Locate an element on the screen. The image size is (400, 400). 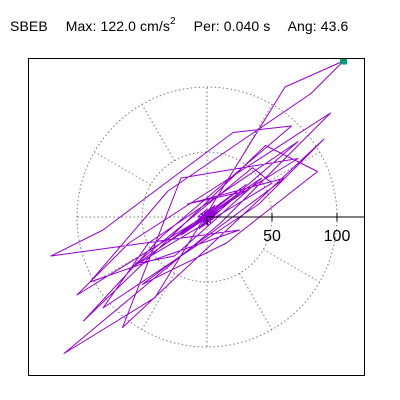
end-marker is located at coordinates (343, 62).